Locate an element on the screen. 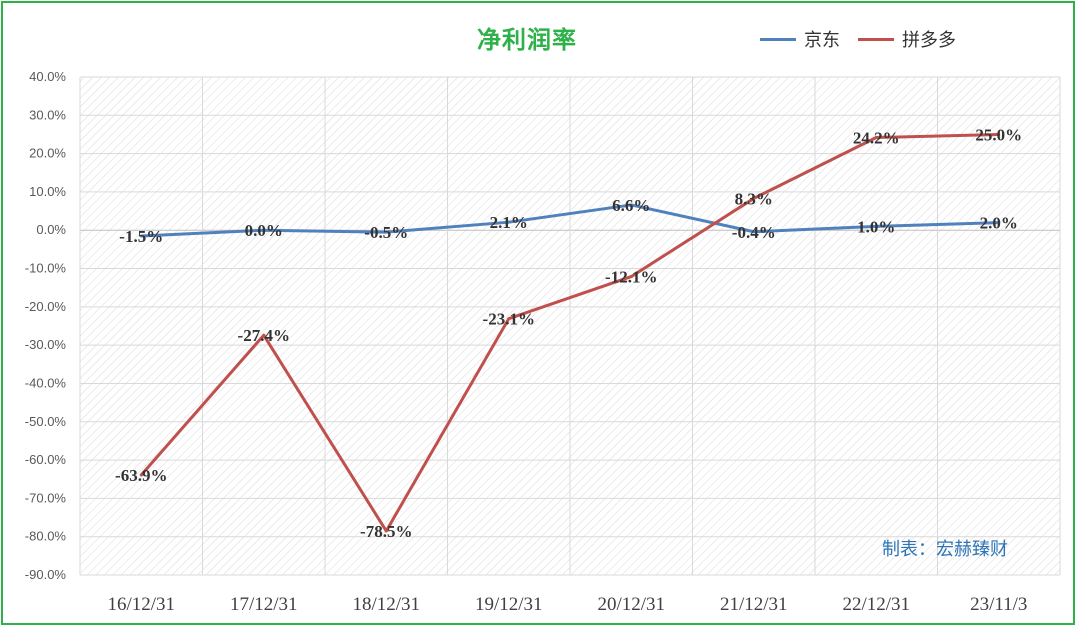  x-tick-label: 17/12/31 is located at coordinates (264, 604).